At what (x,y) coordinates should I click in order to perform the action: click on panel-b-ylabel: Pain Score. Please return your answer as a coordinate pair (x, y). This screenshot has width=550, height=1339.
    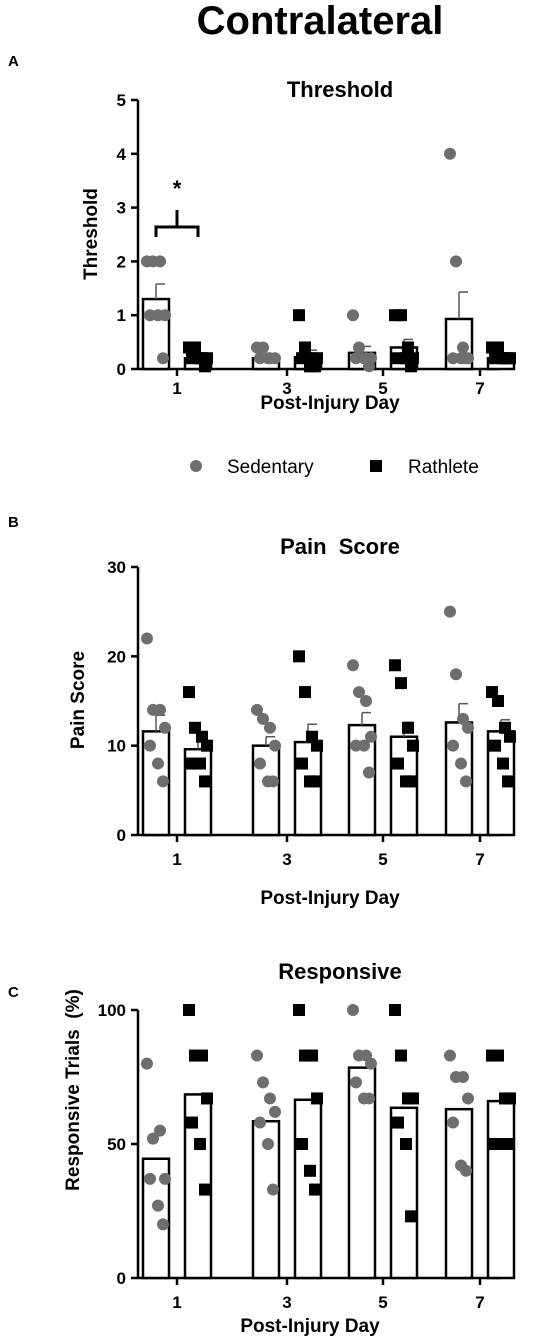
    Looking at the image, I should click on (78, 700).